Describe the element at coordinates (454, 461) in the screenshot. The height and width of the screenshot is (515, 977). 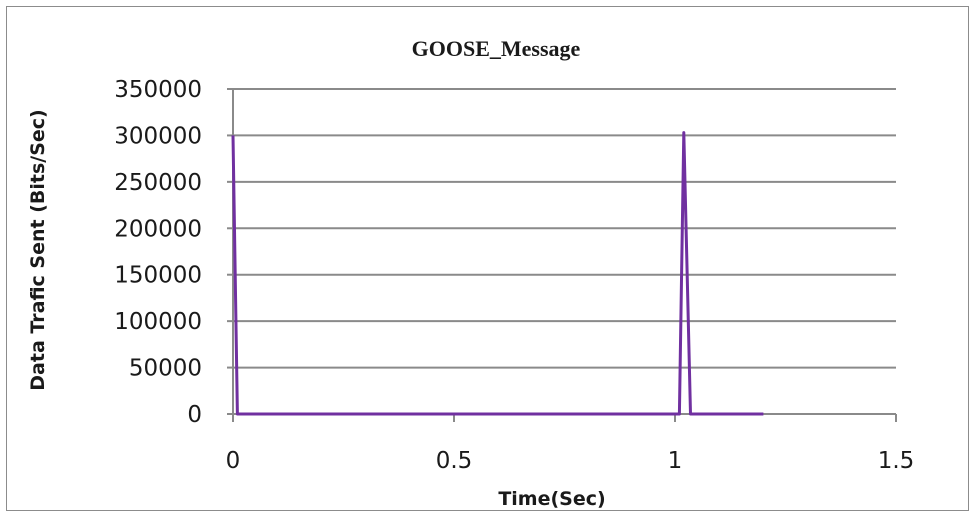
I see `x-tick-label: 0.5` at that location.